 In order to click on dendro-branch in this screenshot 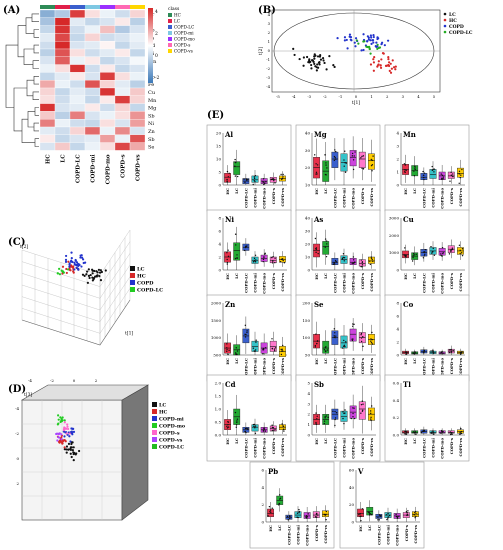, I will do `click(35, 64)`.